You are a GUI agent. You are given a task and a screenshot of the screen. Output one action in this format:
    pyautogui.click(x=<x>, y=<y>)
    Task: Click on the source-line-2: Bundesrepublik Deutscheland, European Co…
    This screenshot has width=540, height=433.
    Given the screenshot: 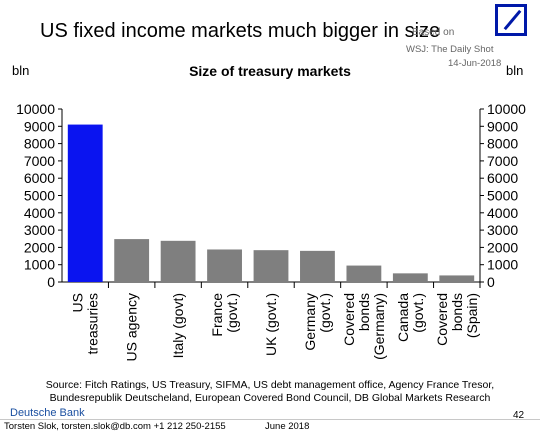 What is the action you would take?
    pyautogui.click(x=270, y=398)
    